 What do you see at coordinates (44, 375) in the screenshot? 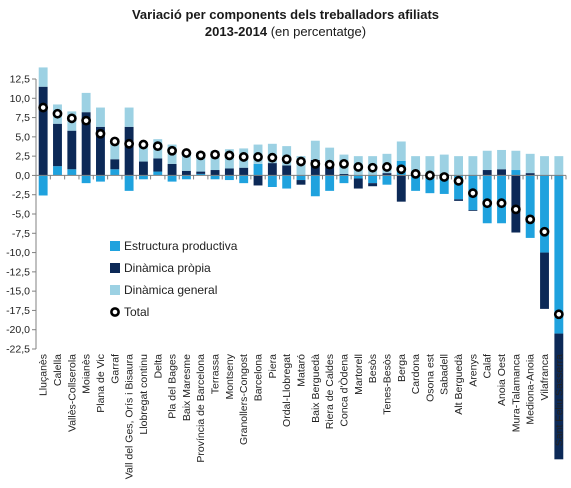
I see `x-category-label: Lluçanès` at bounding box center [44, 375].